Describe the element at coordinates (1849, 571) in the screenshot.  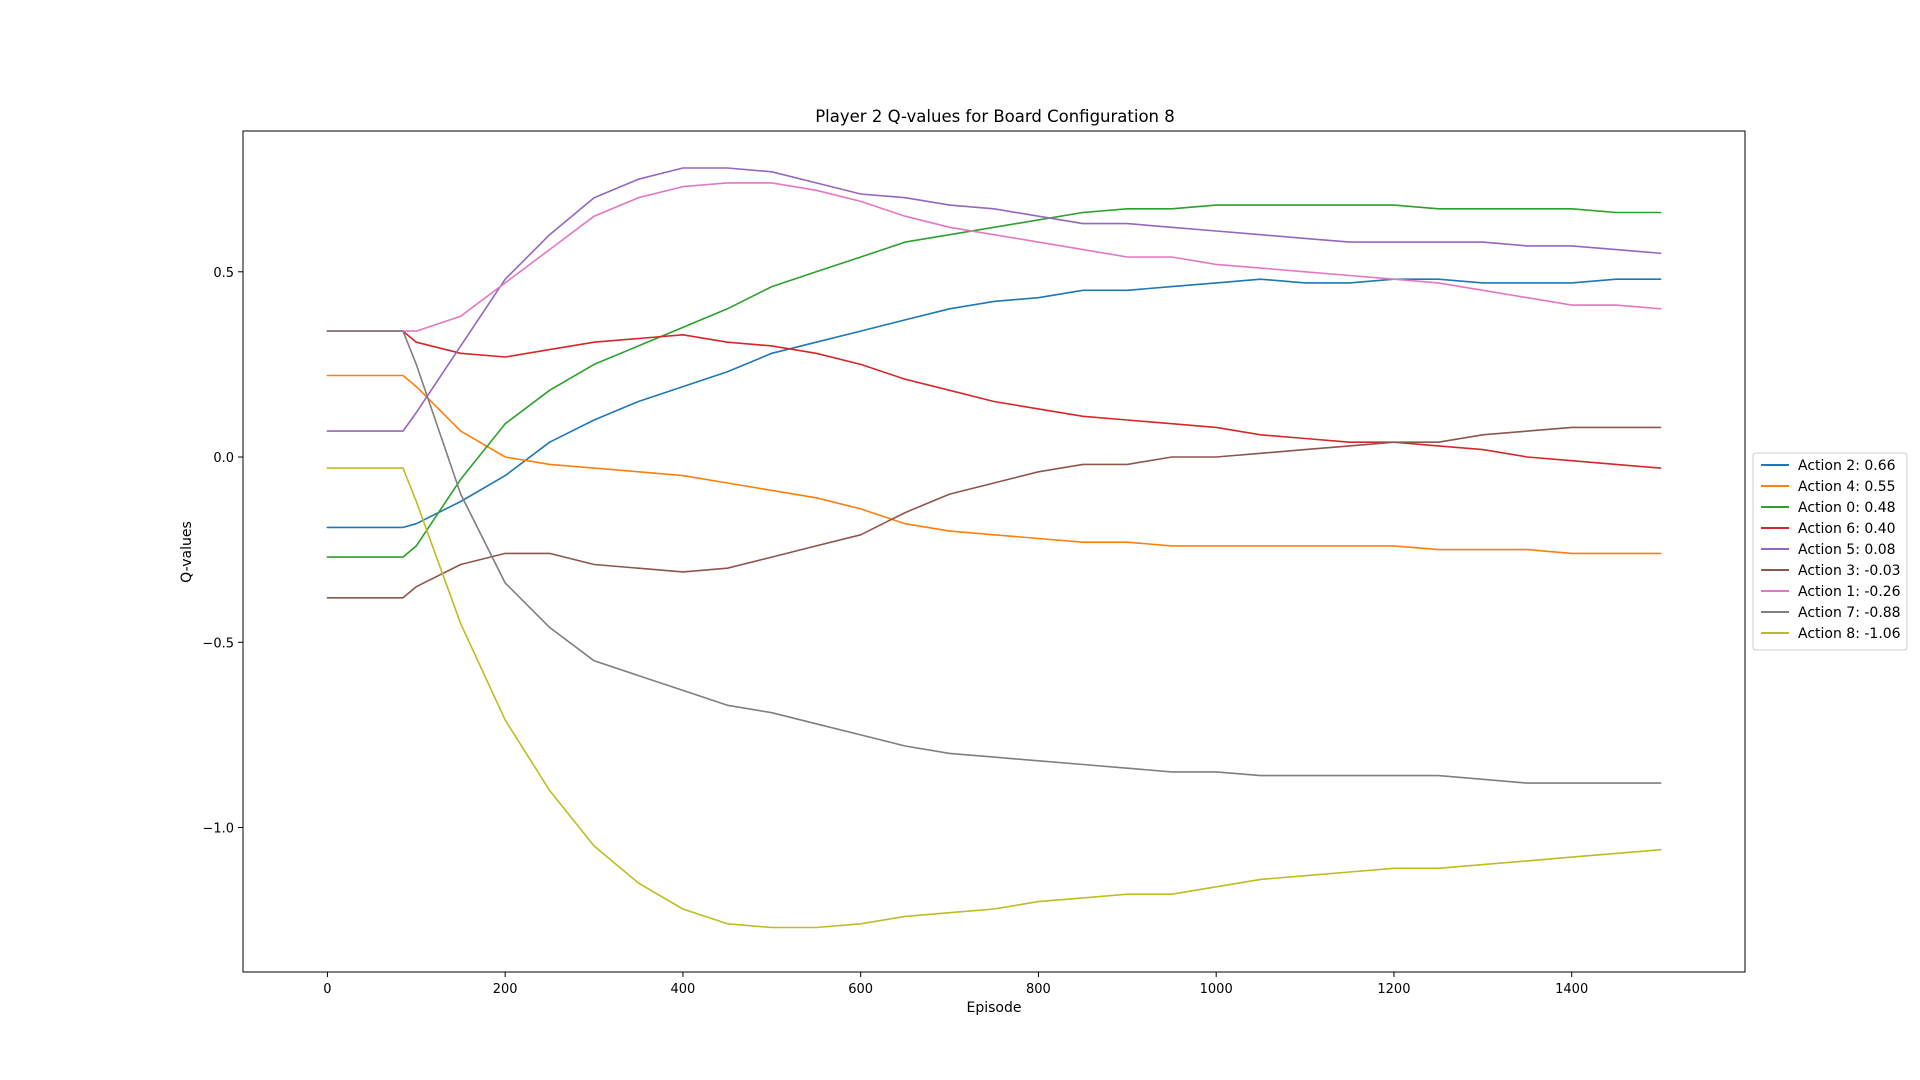
I see `legend-label: Action 3: -0.03` at that location.